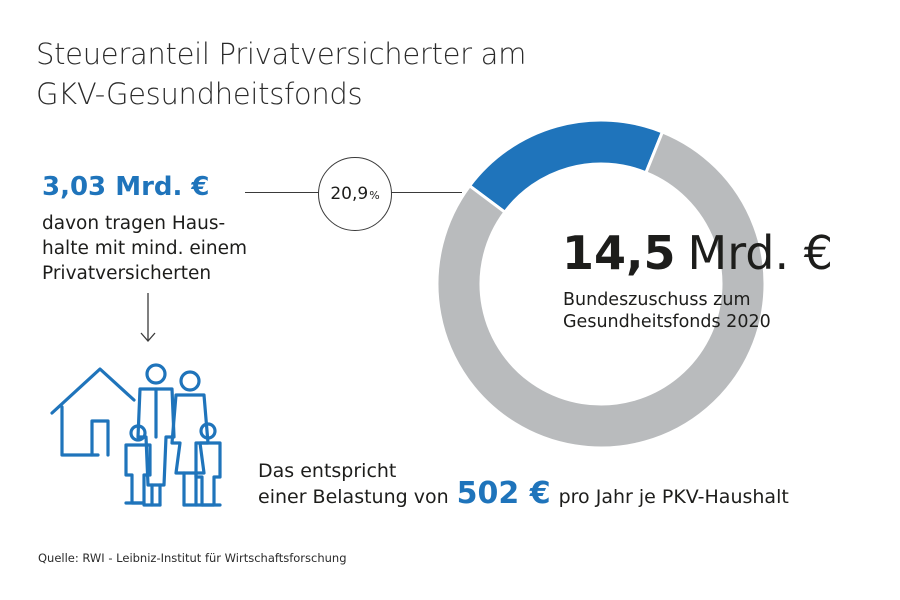 The height and width of the screenshot is (600, 900). Describe the element at coordinates (503, 493) in the screenshot. I see `burden-value: 502 €` at that location.